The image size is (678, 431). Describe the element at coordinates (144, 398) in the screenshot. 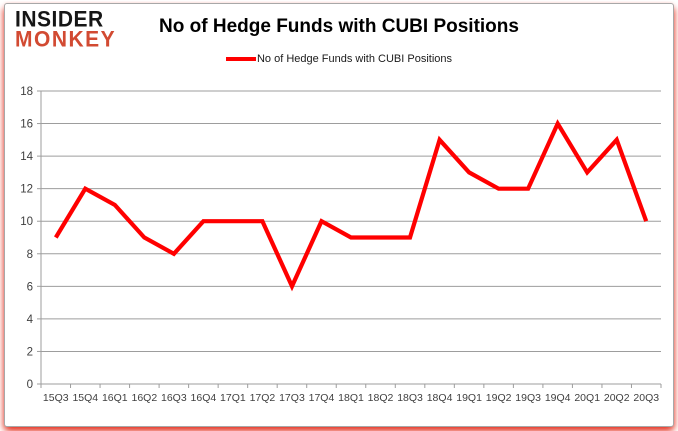

I see `x-axis-label: 16Q2` at that location.